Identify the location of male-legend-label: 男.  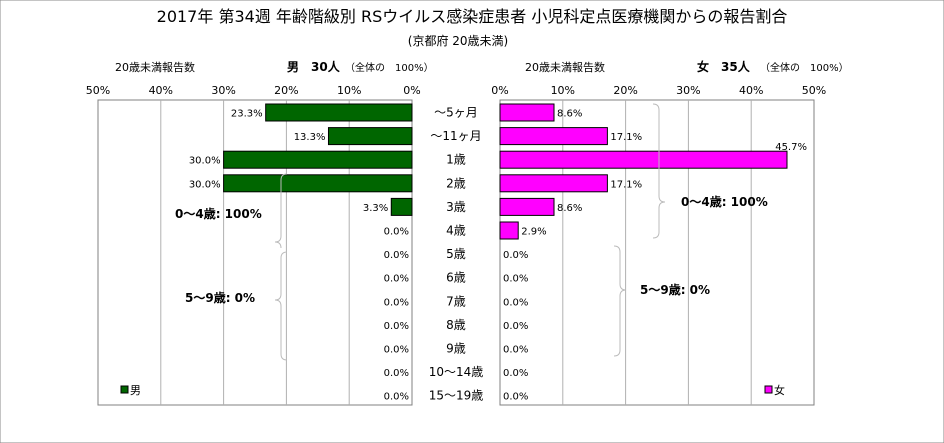
(135, 390).